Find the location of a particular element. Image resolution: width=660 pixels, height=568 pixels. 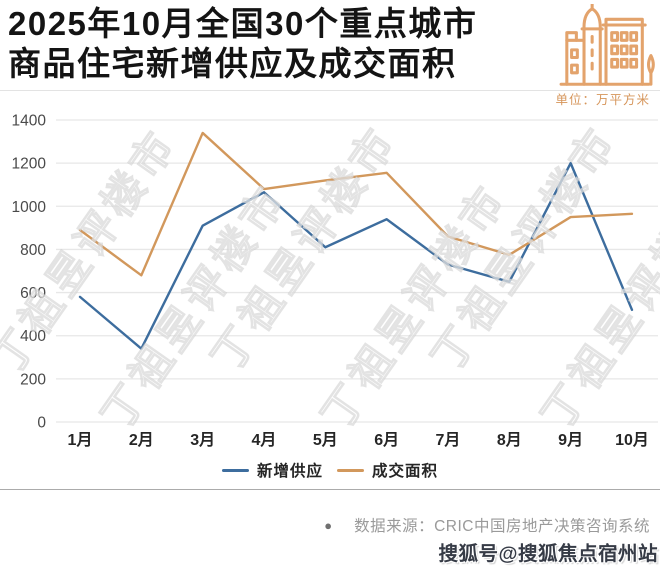

y-axis-tick-label: 1400 is located at coordinates (29, 121).